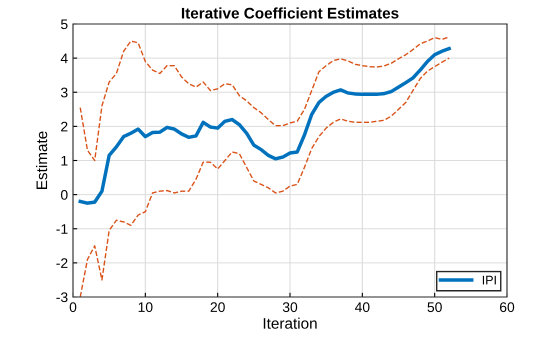 The height and width of the screenshot is (337, 560). I want to click on x-tick-label: 50, so click(435, 307).